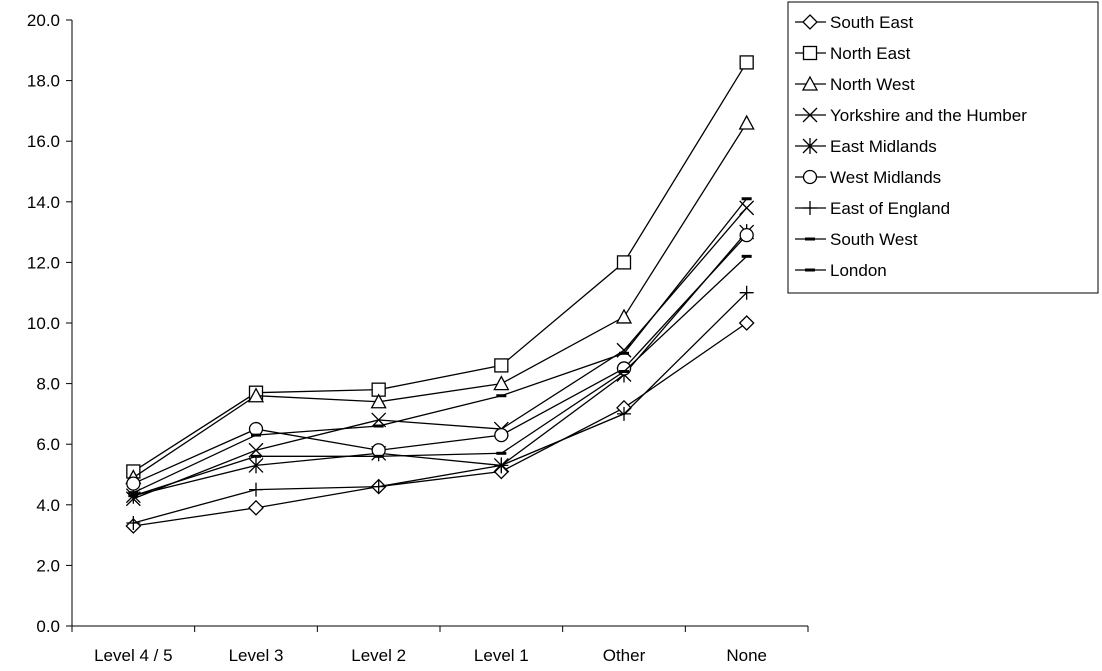  Describe the element at coordinates (48, 384) in the screenshot. I see `y-tick-label: 8.0` at that location.